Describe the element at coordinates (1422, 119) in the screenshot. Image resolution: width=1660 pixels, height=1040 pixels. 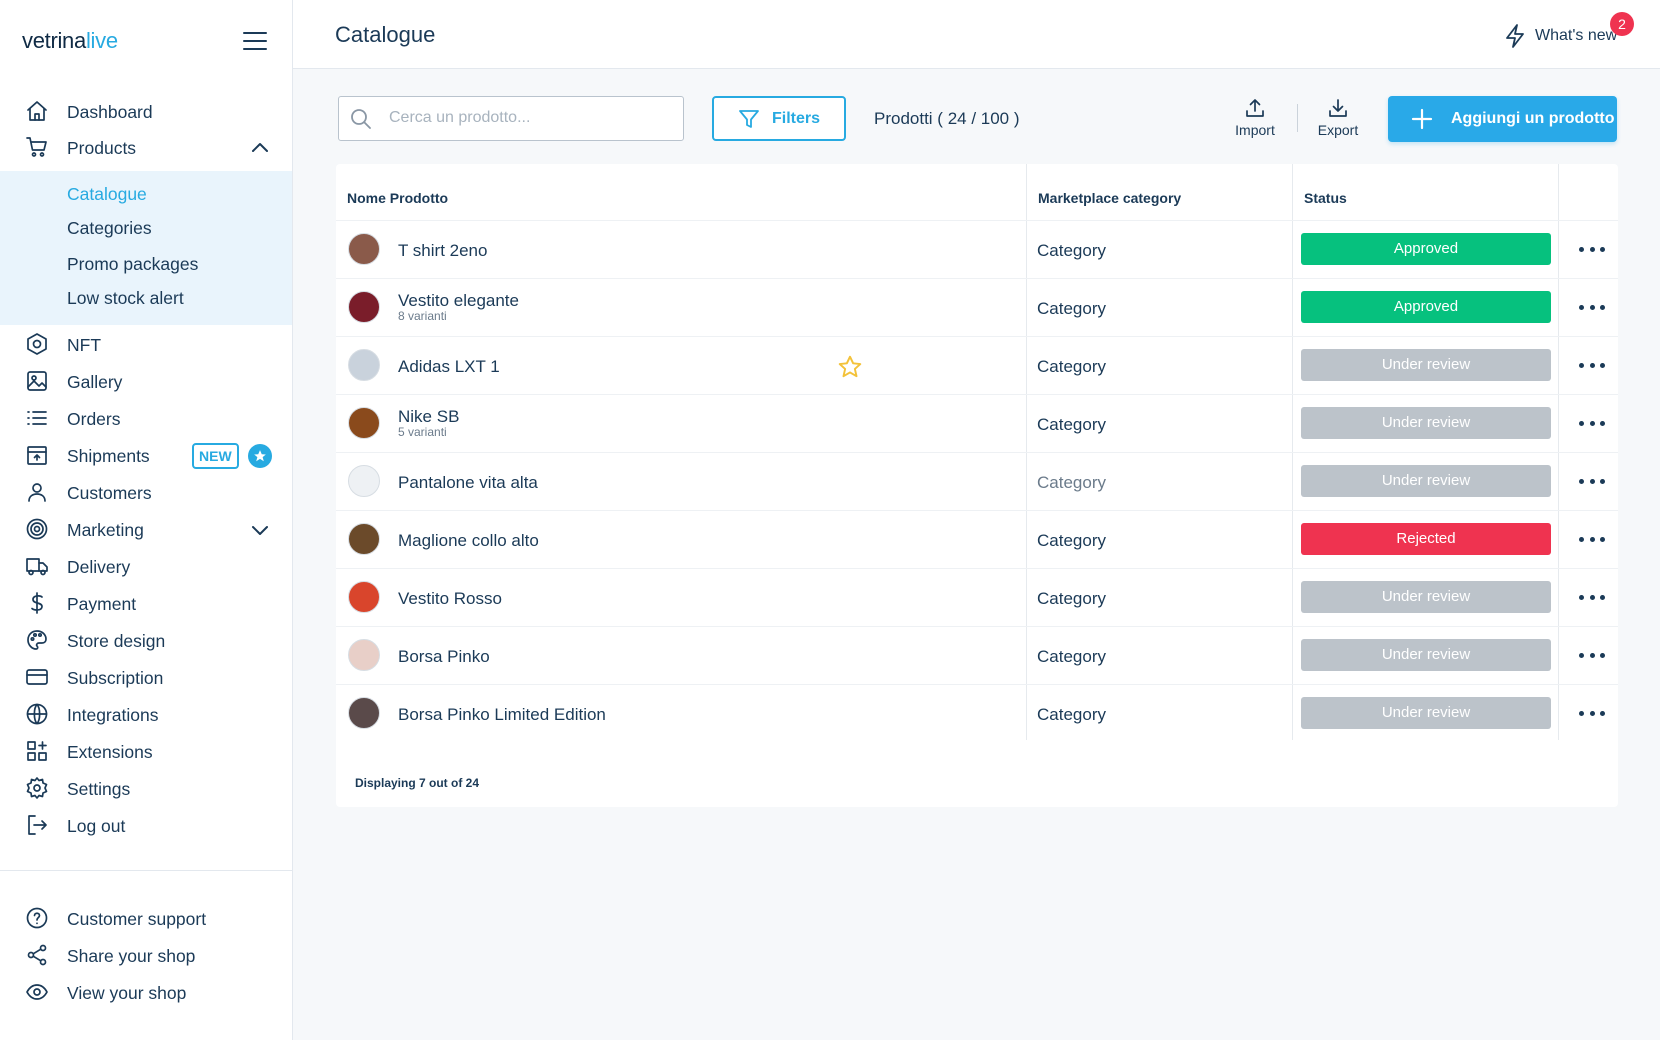
I see `plus-icon` at that location.